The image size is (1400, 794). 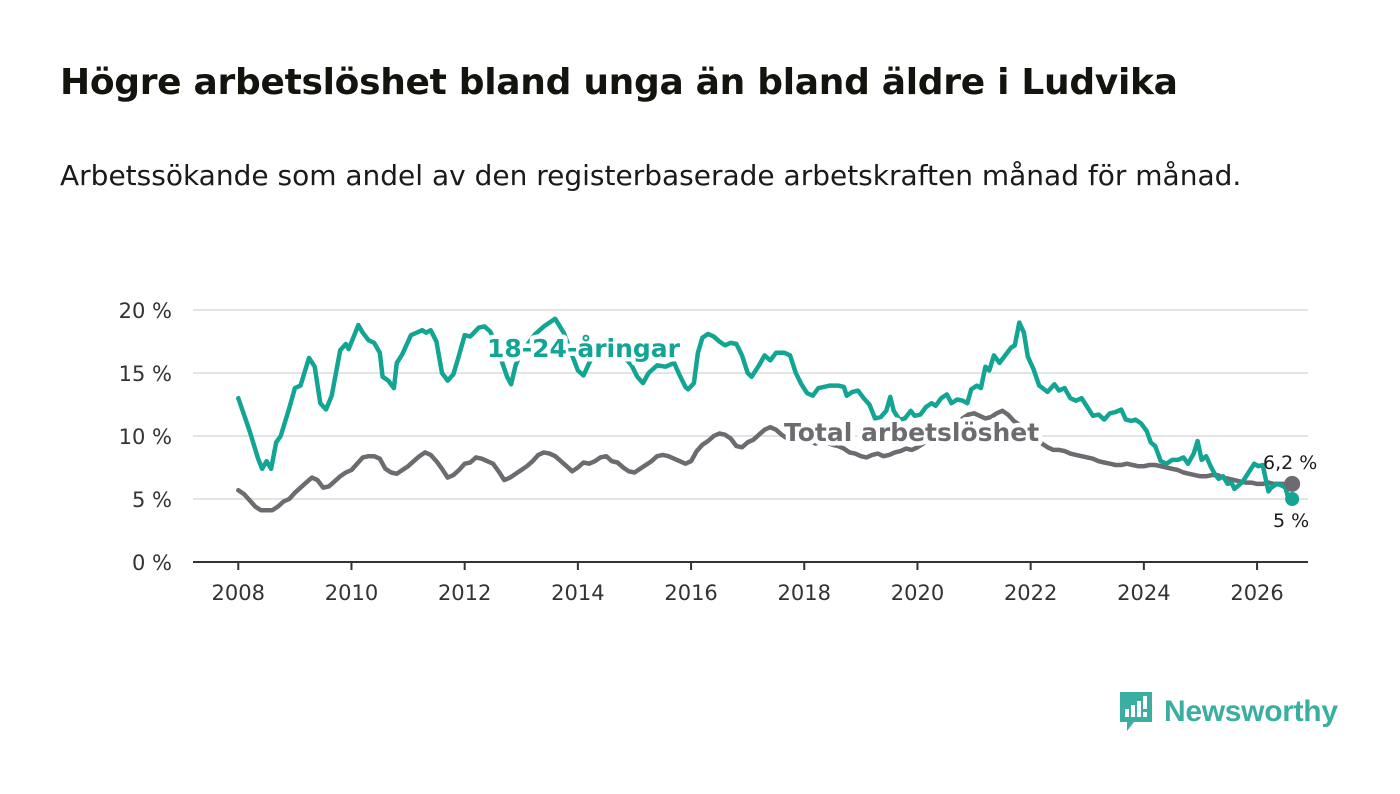 What do you see at coordinates (152, 563) in the screenshot?
I see `y-tick-label-0: 0 %` at bounding box center [152, 563].